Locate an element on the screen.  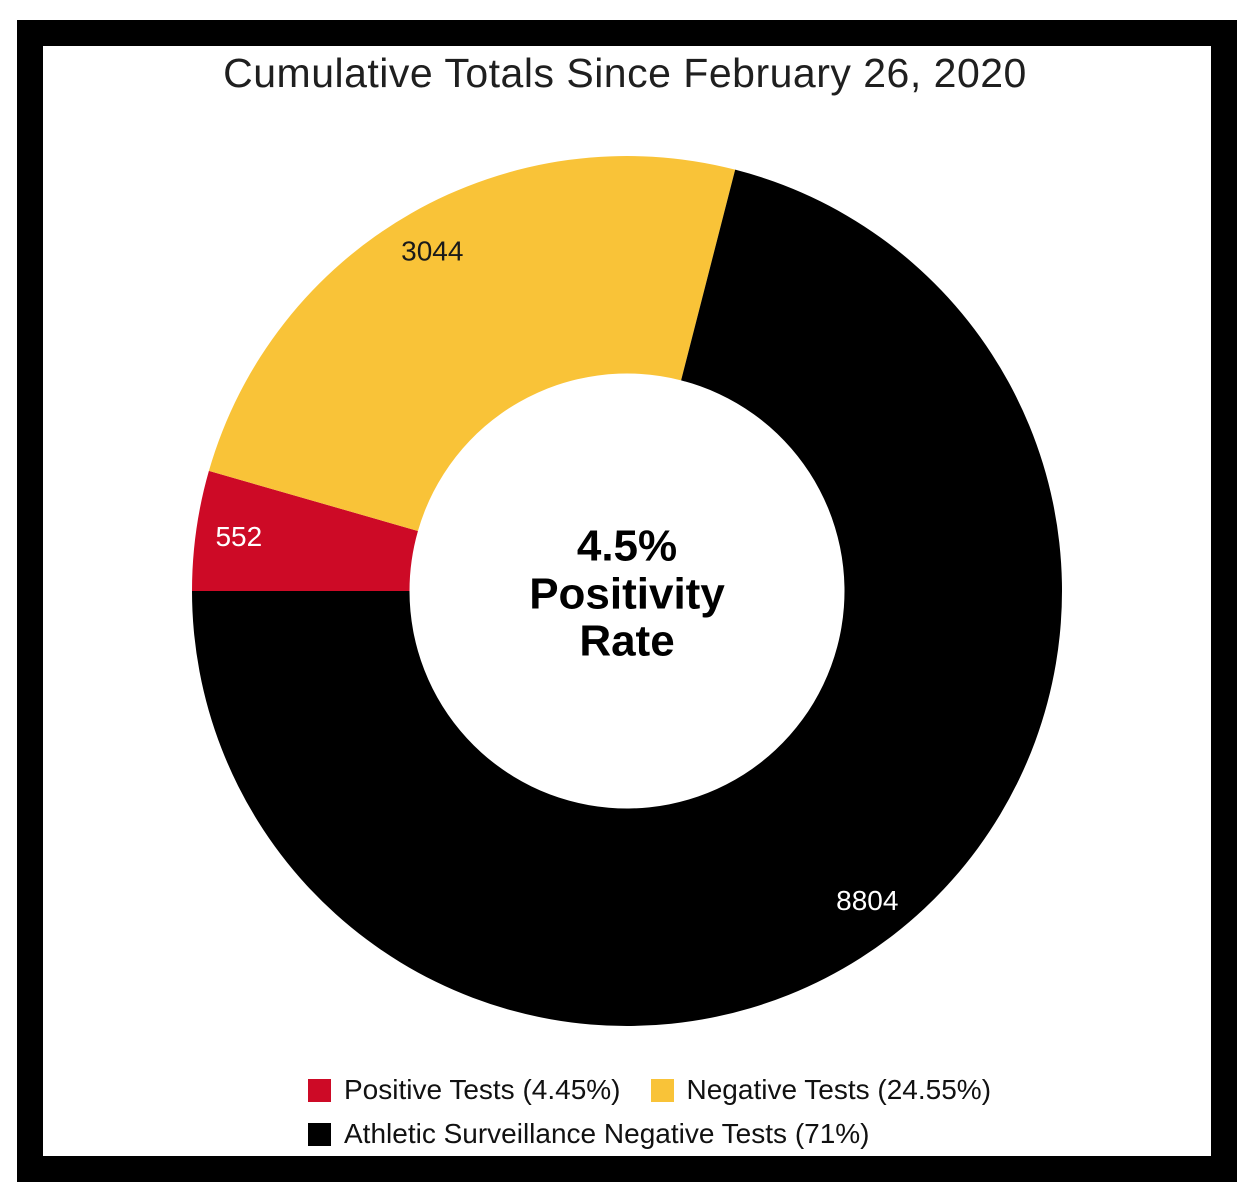
legend-label-negative-tests: Negative Tests (24.55%) is located at coordinates (839, 1089).